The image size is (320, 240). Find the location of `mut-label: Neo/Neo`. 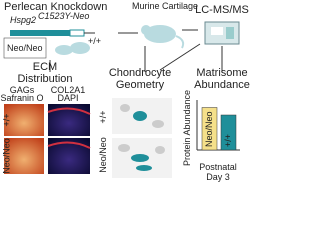

mut-label: Neo/Neo is located at coordinates (25, 48).